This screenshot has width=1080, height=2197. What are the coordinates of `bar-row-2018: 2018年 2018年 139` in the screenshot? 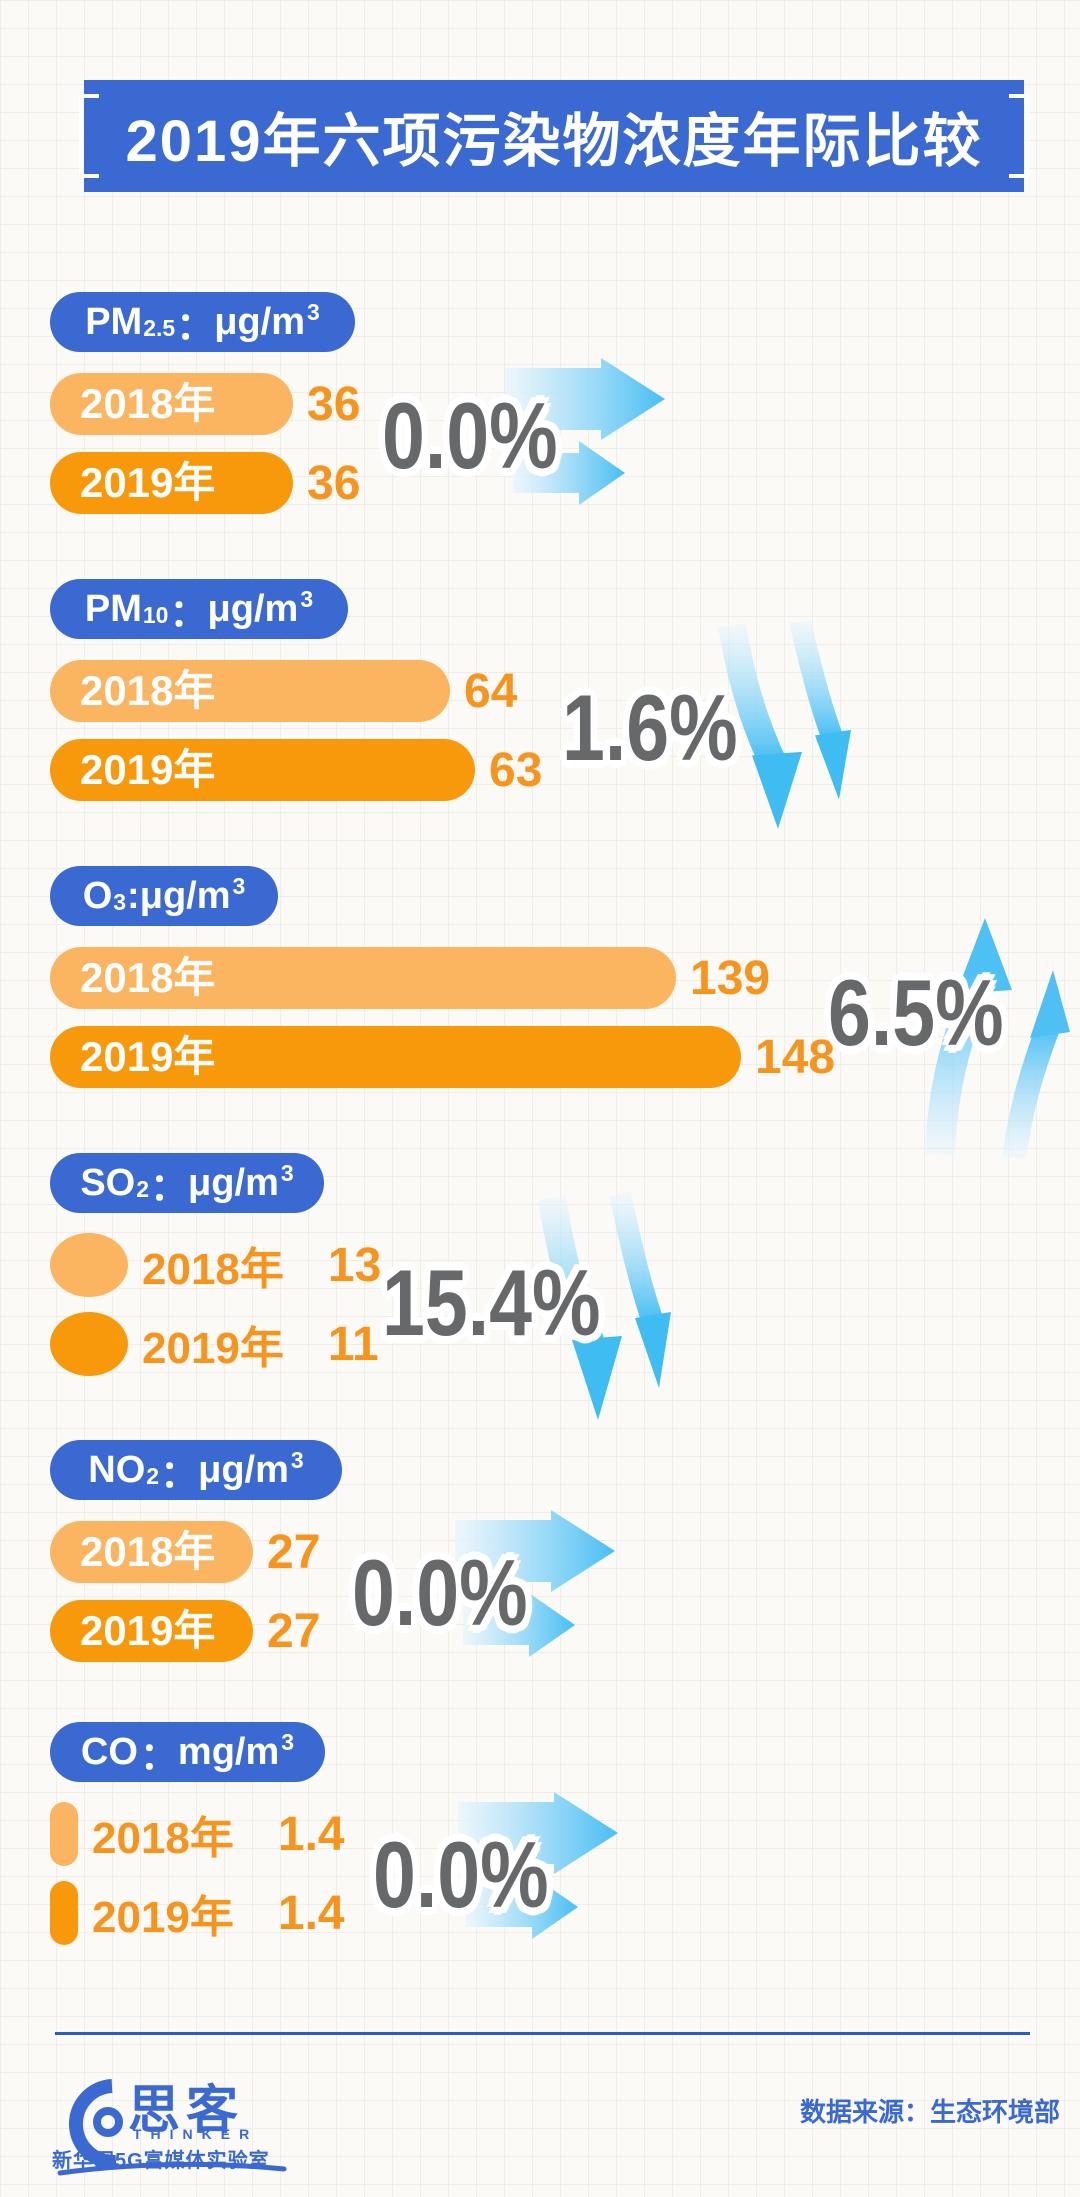 It's located at (410, 978).